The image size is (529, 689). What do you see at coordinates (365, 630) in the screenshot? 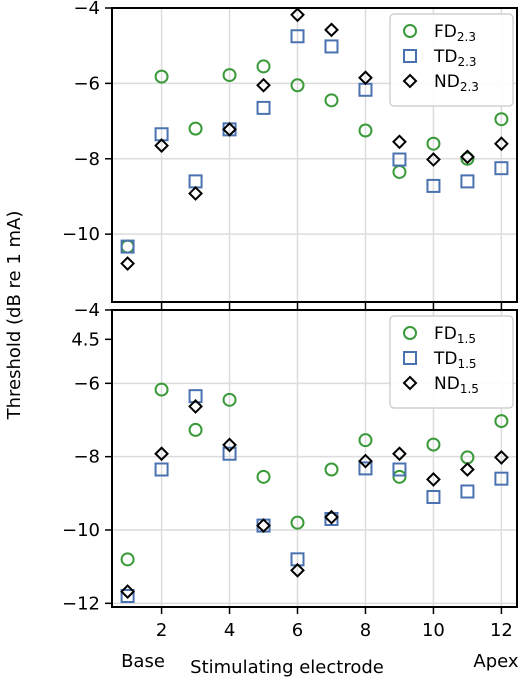
I see `x-tick-label: 8` at bounding box center [365, 630].